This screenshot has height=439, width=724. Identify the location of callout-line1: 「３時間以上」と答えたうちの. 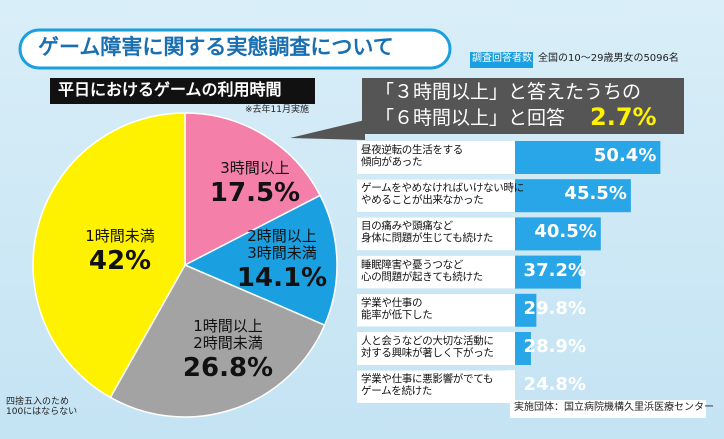
(508, 92).